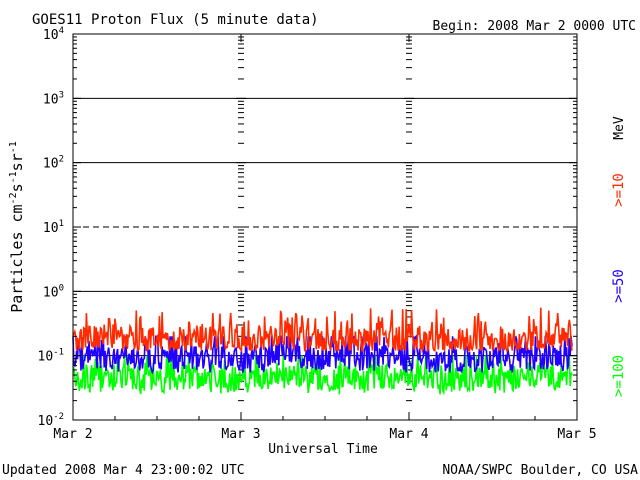 This screenshot has width=640, height=480. What do you see at coordinates (576, 434) in the screenshot?
I see `x-tick-label: Mar 5` at bounding box center [576, 434].